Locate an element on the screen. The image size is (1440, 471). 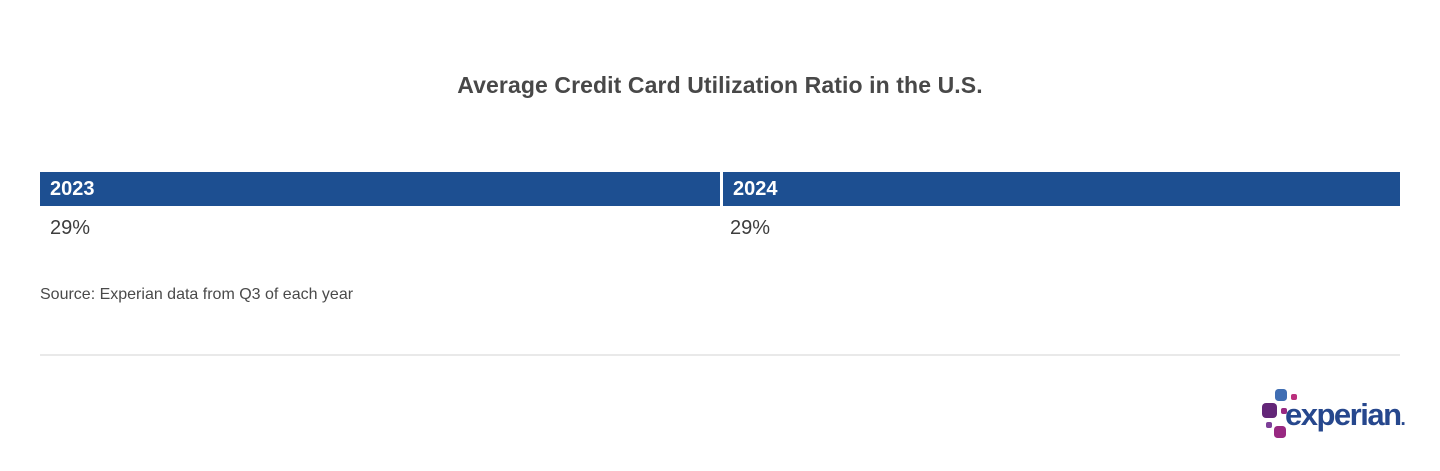
table-value-row: 29% 29% is located at coordinates (720, 223).